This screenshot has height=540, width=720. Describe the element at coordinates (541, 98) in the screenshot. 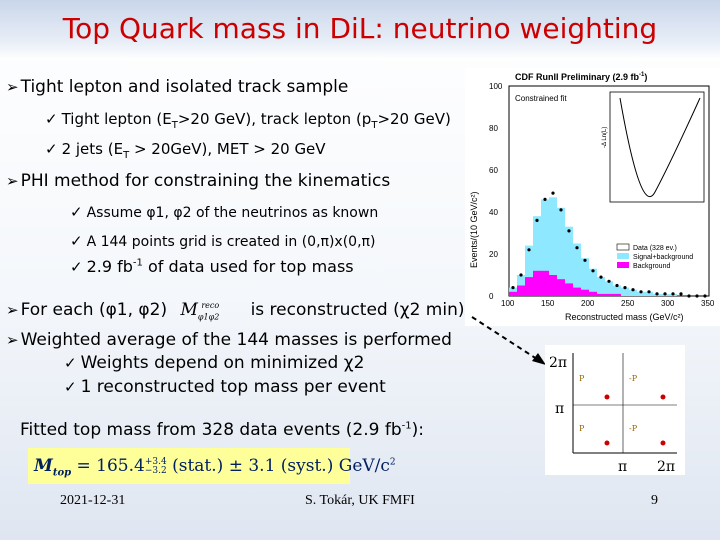

I see `plot-subtitle: Constrained fit` at that location.